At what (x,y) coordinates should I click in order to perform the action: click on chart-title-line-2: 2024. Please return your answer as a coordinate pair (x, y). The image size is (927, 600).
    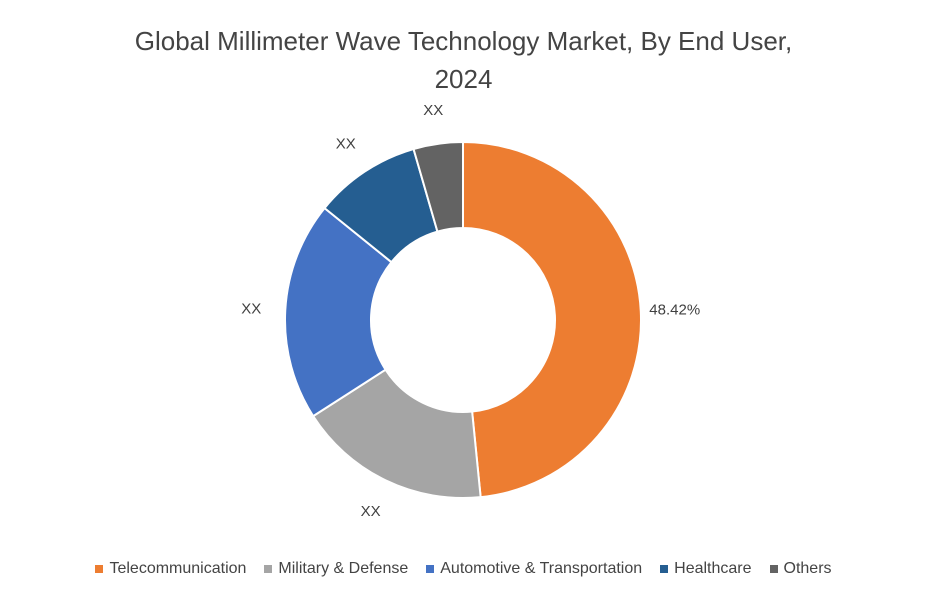
    Looking at the image, I should click on (463, 79).